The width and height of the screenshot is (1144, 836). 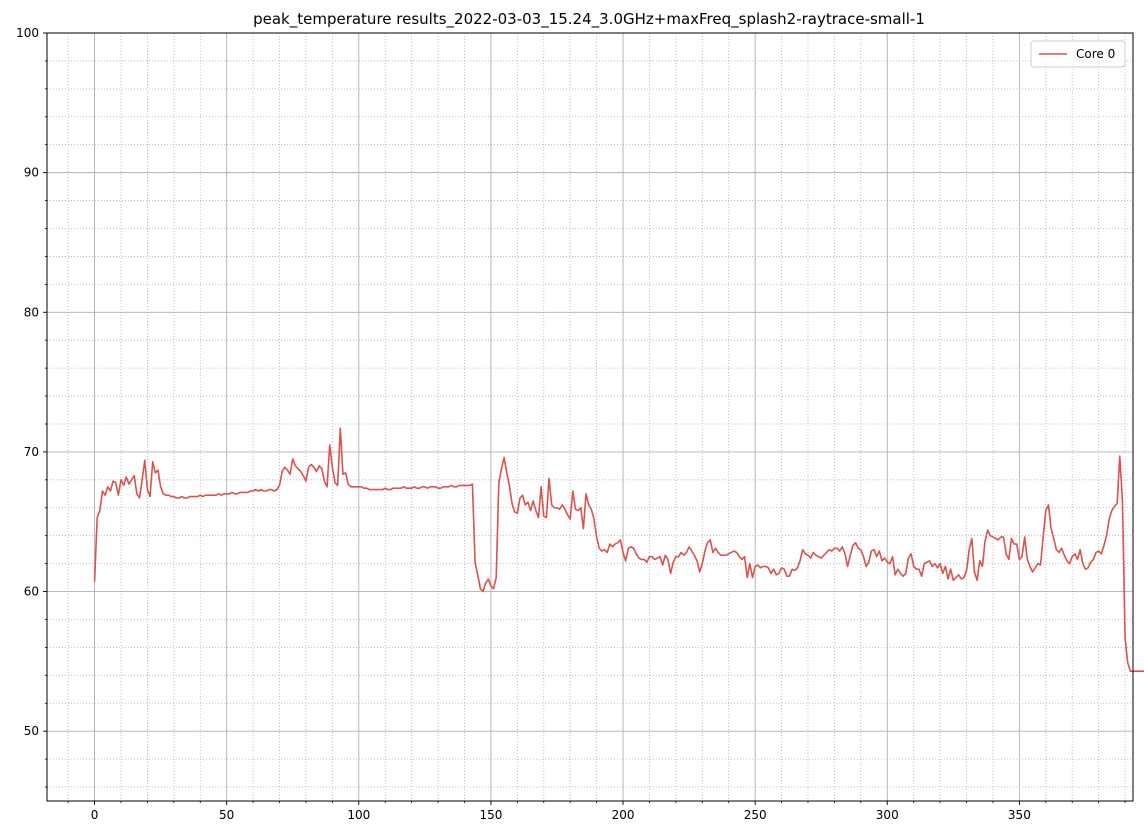 What do you see at coordinates (1095, 54) in the screenshot?
I see `legend-label: Core 0` at bounding box center [1095, 54].